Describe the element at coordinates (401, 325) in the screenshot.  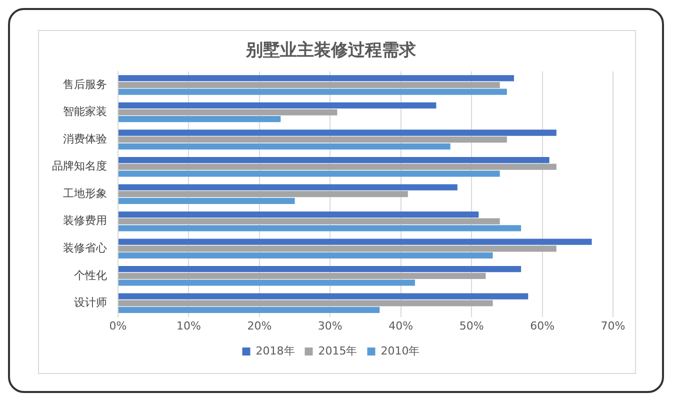
I see `x-tick-label: 40%` at that location.